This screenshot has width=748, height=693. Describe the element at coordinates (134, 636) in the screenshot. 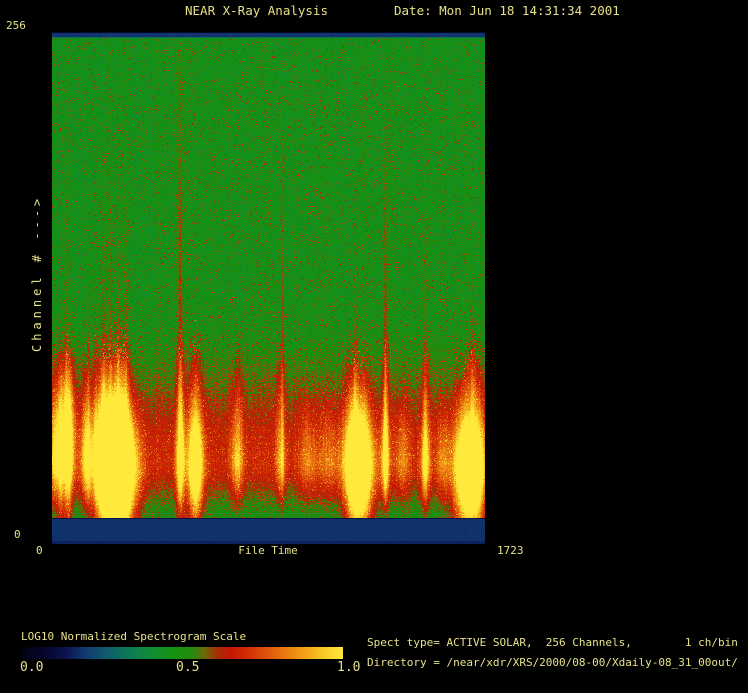

I see `colorbar-label: LOG10 Normalized Spectrogram Scale` at that location.